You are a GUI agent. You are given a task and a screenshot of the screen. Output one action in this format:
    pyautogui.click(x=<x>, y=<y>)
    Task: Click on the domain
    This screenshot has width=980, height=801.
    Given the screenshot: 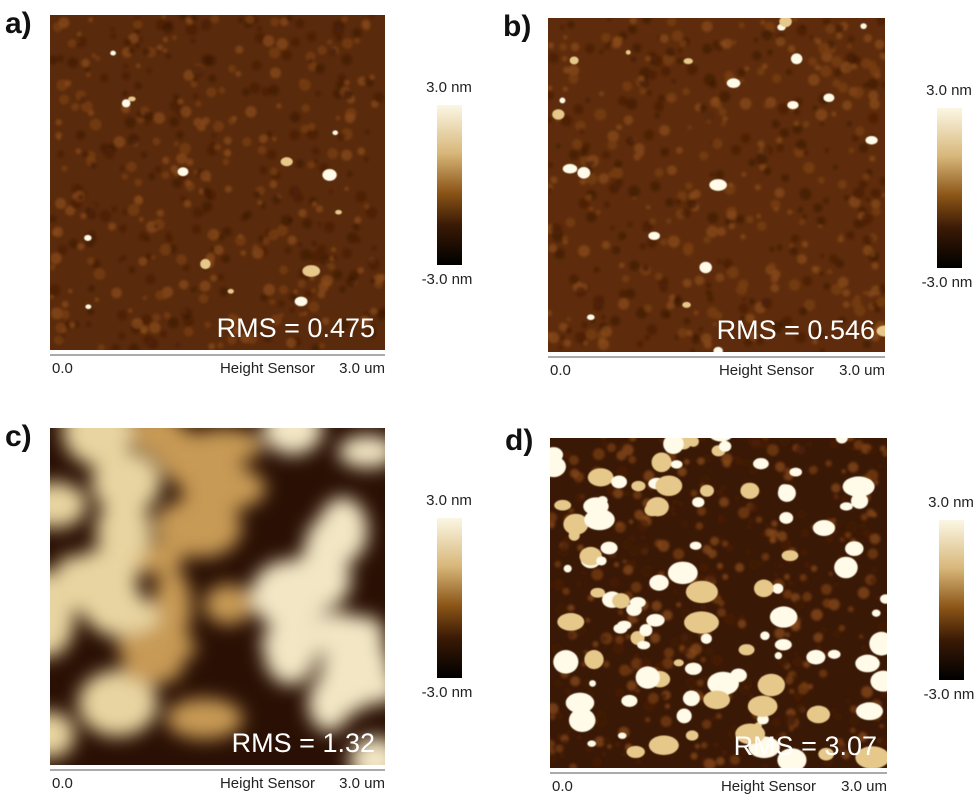 What is the action you would take?
    pyautogui.click(x=342, y=530)
    